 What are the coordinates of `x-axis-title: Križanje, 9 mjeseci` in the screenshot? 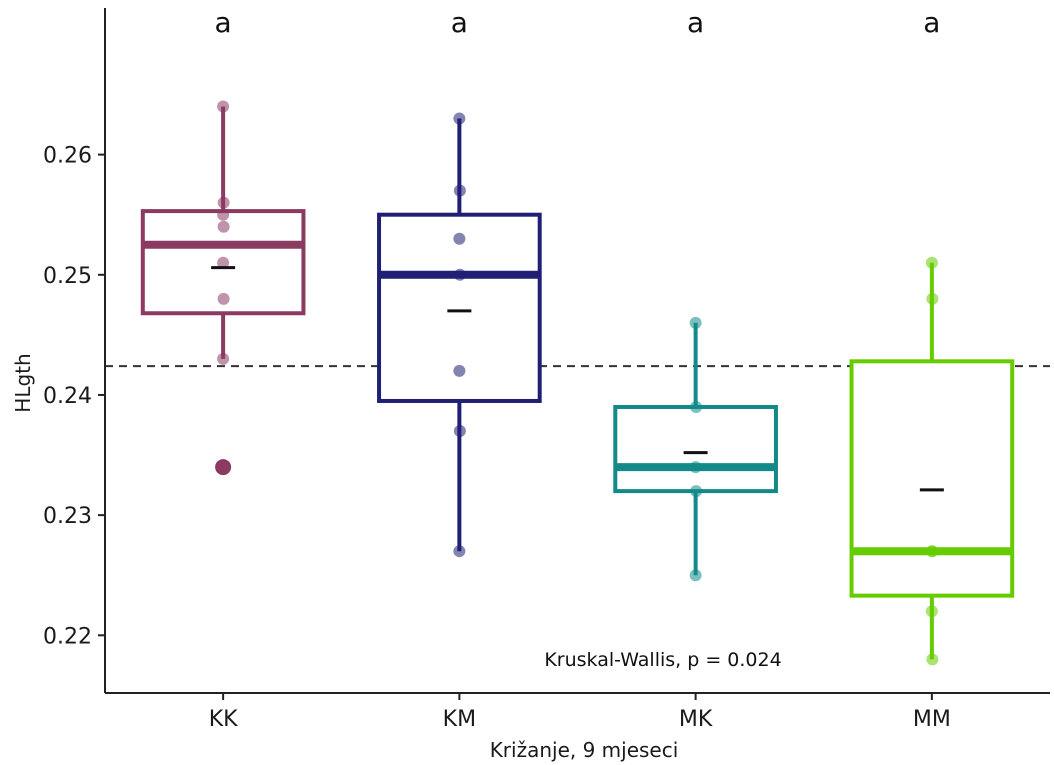 It's located at (584, 750).